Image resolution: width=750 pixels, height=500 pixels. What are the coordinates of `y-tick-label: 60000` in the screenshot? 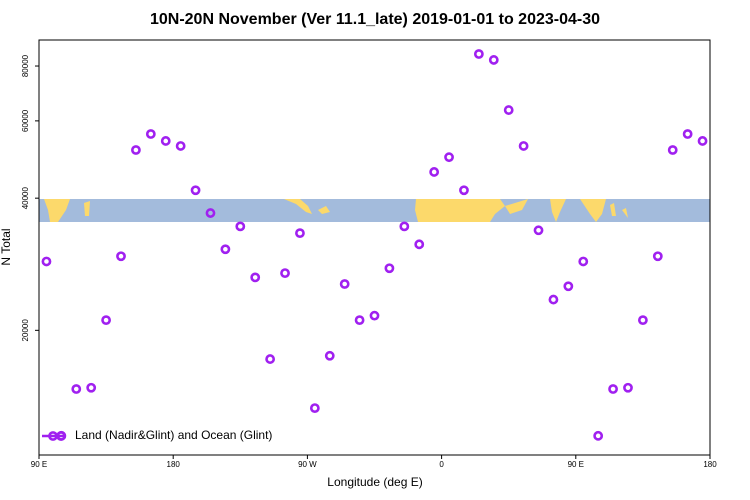 It's located at (25, 120).